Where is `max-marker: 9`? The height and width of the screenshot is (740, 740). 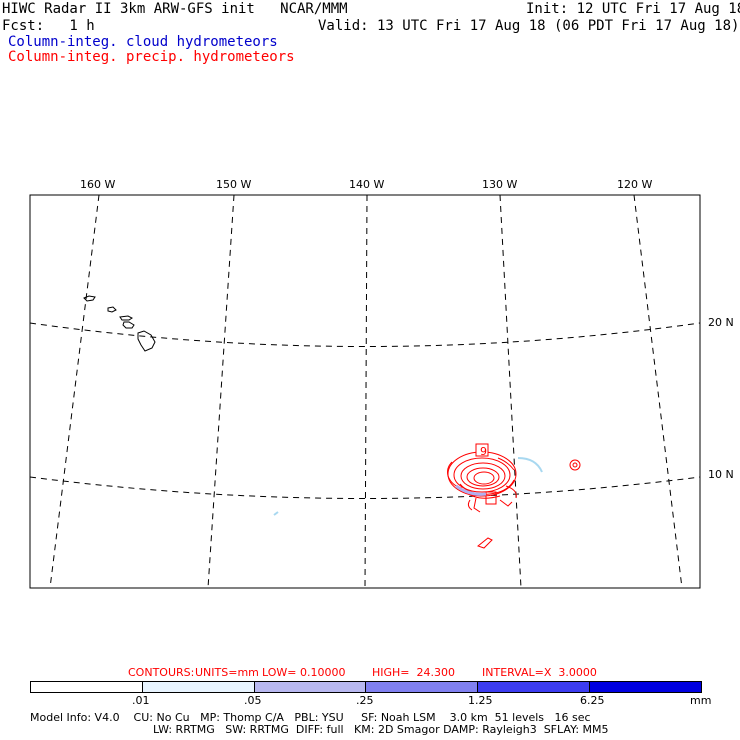
max-marker: 9 is located at coordinates (483, 451).